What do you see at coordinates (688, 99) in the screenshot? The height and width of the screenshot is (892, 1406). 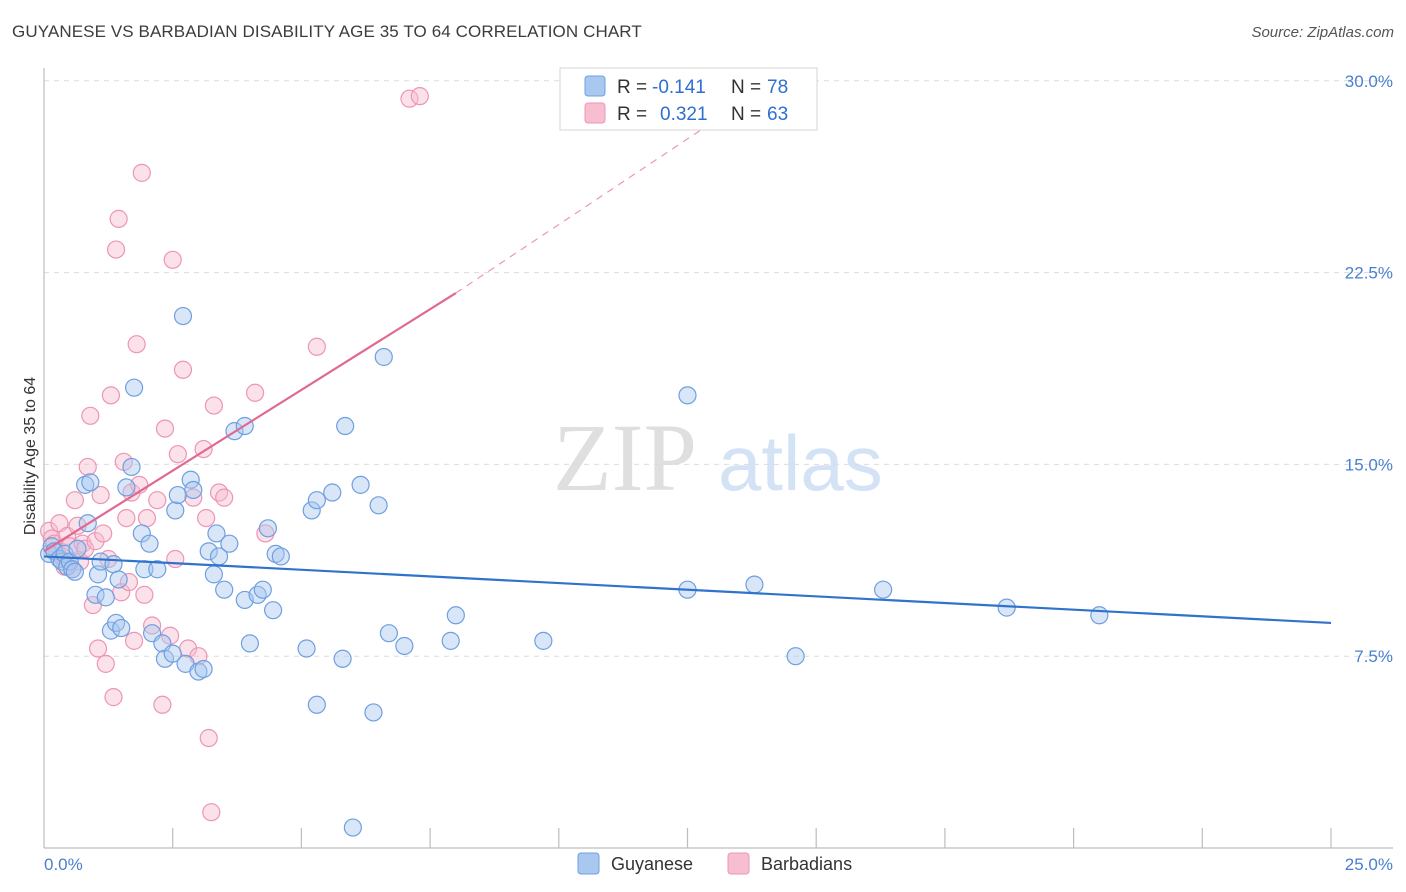 I see `legend-box: R = -0.141 N = 78 R = 0.321 N = 63` at bounding box center [688, 99].